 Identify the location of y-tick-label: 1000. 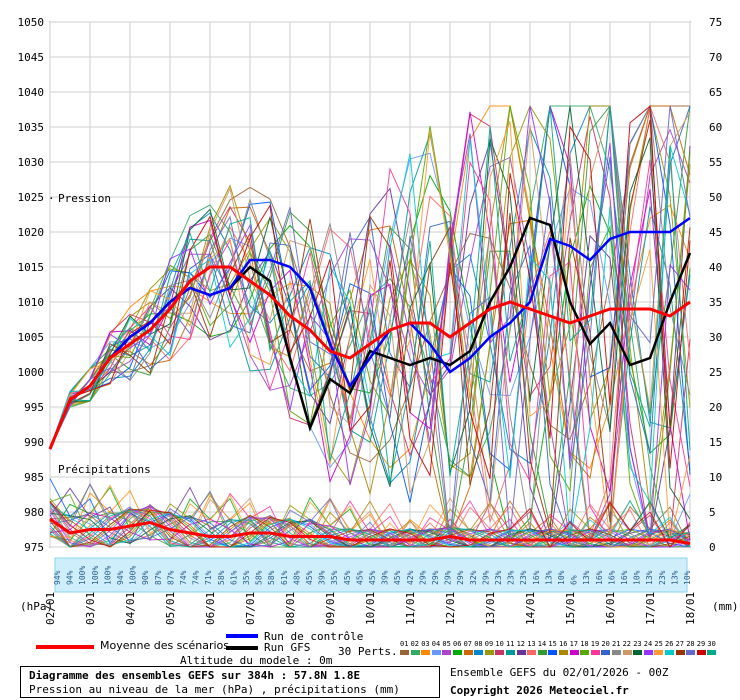
(31, 372).